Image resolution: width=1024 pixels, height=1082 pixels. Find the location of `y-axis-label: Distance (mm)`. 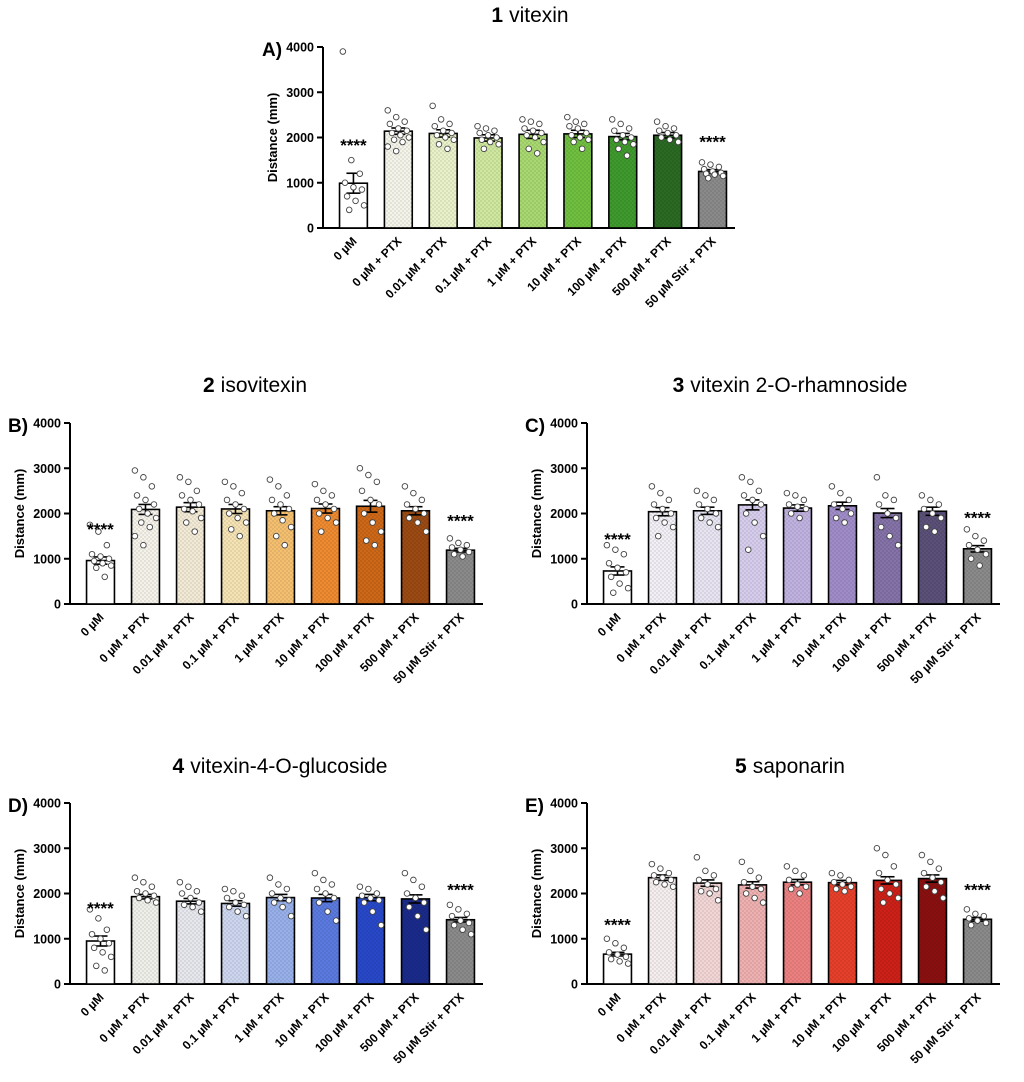

y-axis-label: Distance (mm) is located at coordinates (19, 894).